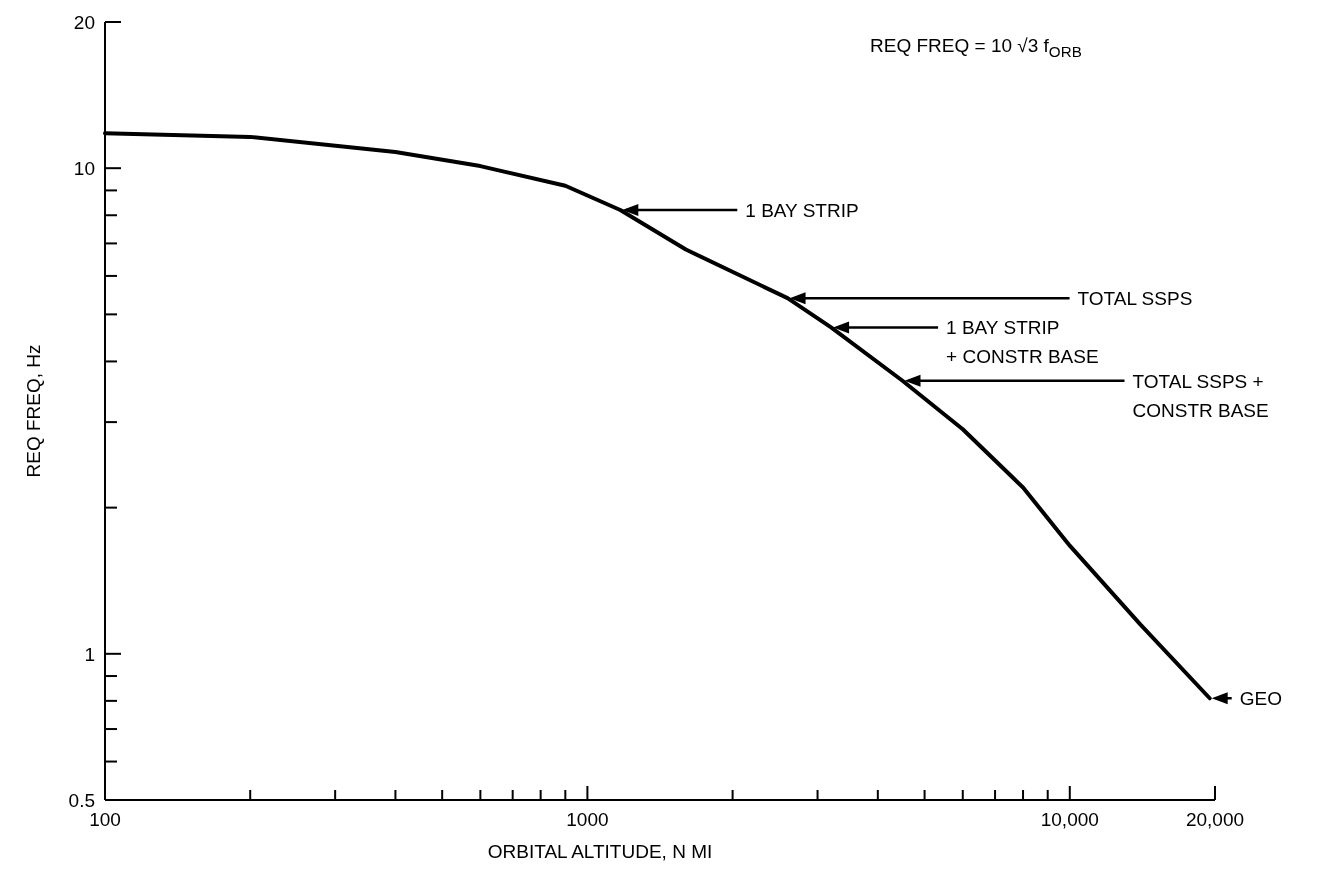 This screenshot has height=872, width=1332. What do you see at coordinates (105, 819) in the screenshot?
I see `x-tick-label: 100` at bounding box center [105, 819].